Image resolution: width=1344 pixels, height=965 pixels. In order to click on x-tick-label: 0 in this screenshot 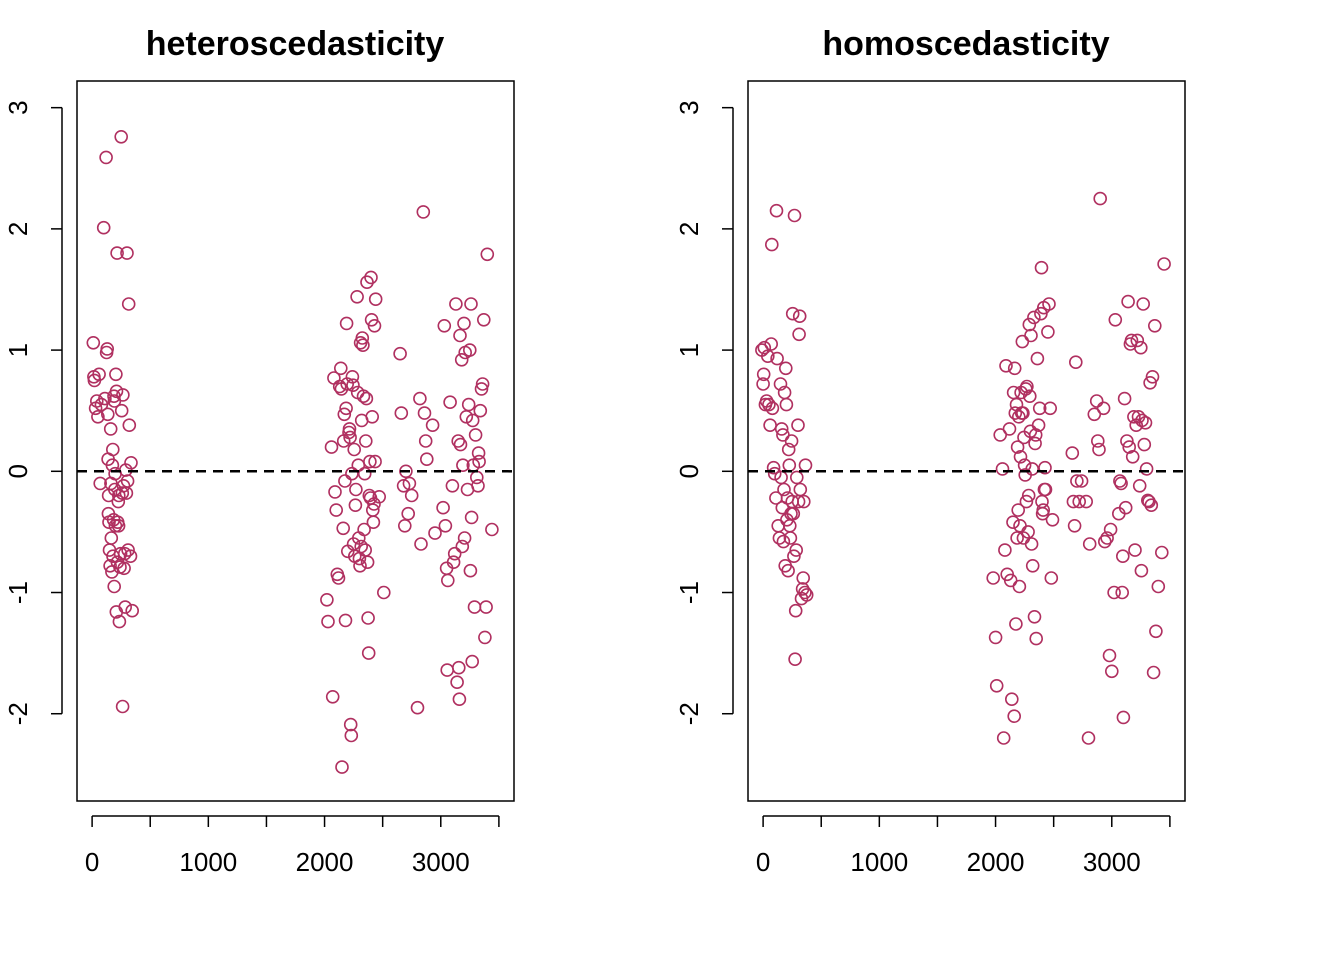, I will do `click(763, 862)`.